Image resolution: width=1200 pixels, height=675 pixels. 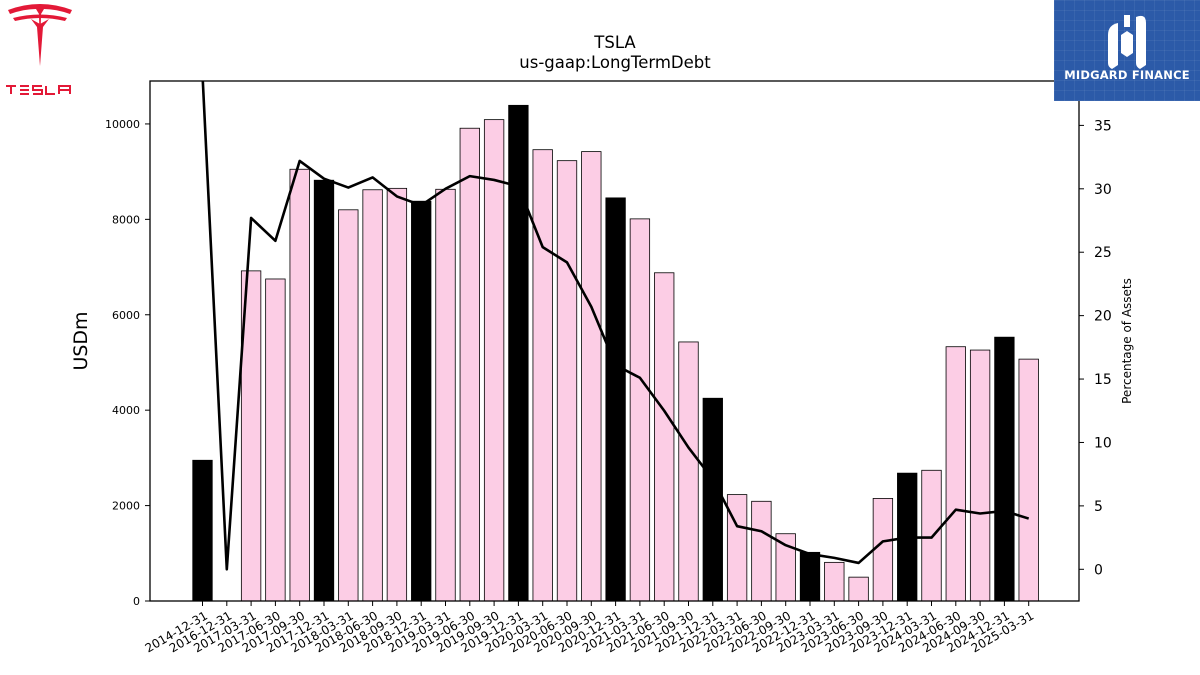 I want to click on chart-title: TSLA, so click(x=614, y=42).